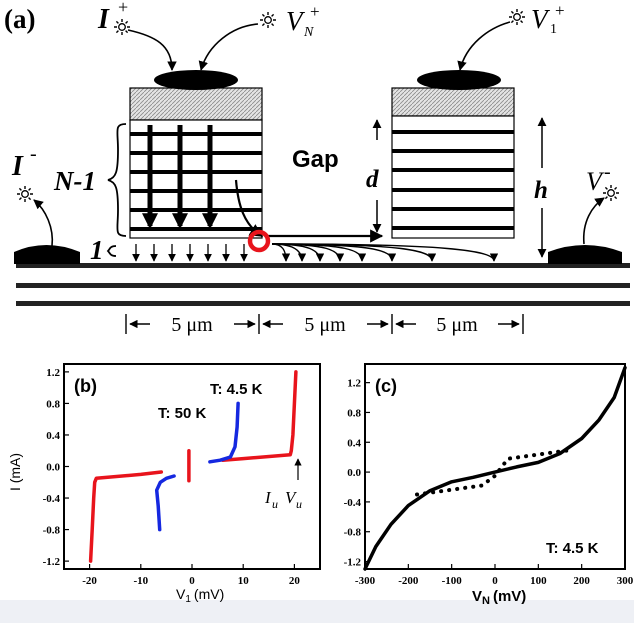 This screenshot has width=634, height=623. I want to click on chart-b-x-axis-label: V1 (mV), so click(200, 595).